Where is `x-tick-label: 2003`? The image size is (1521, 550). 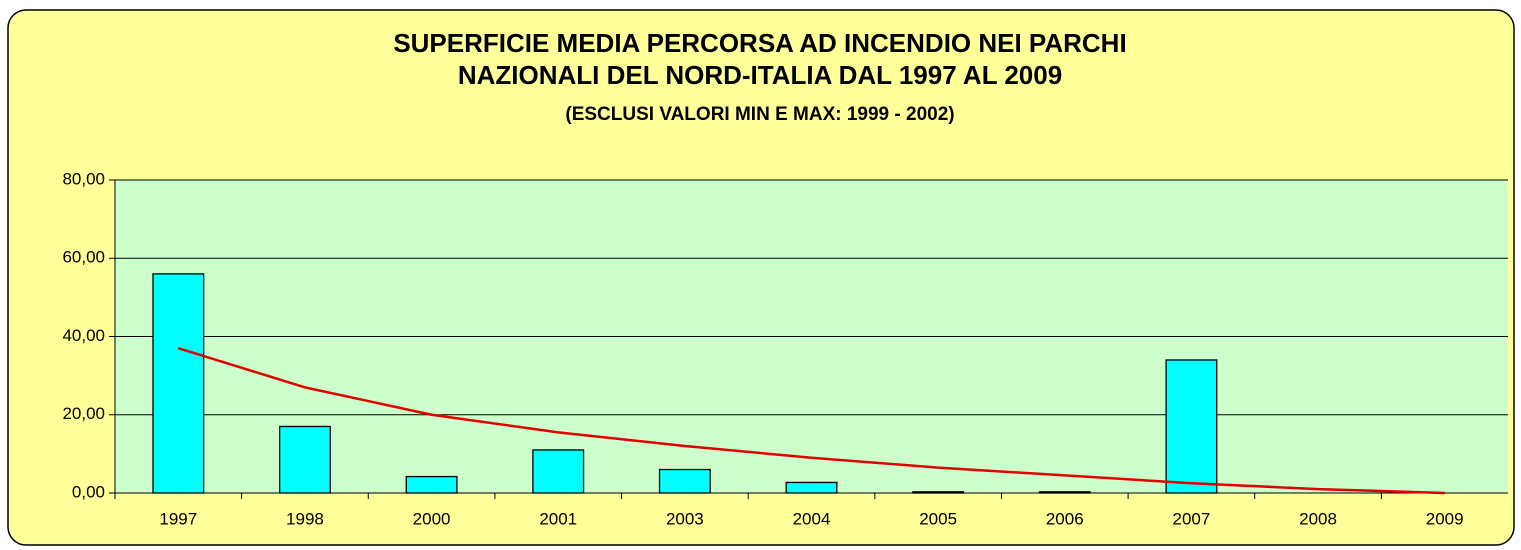
x-tick-label: 2003 is located at coordinates (685, 518).